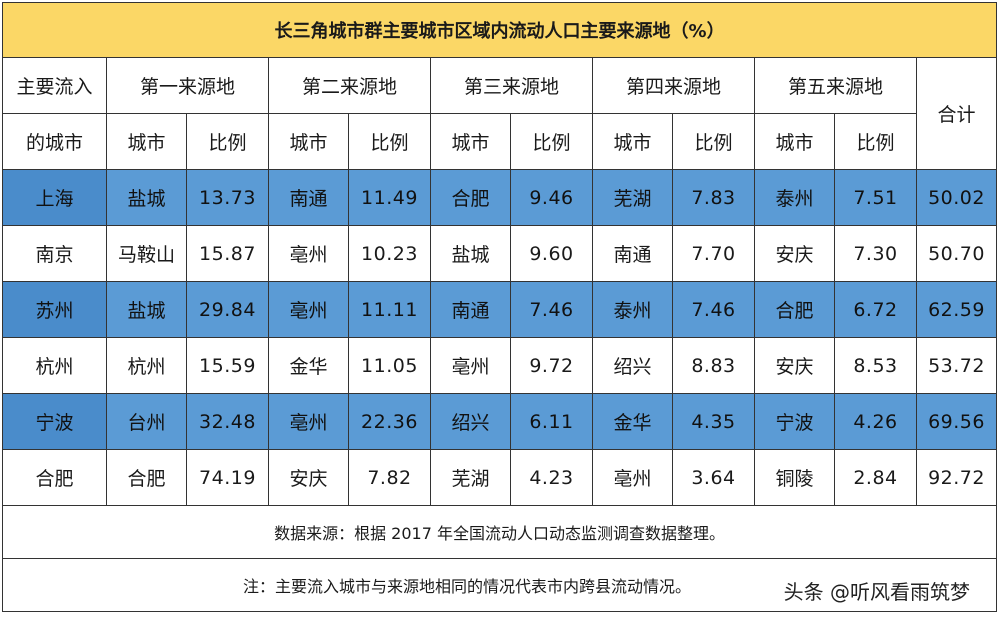 The height and width of the screenshot is (619, 1000). Describe the element at coordinates (227, 365) in the screenshot. I see `source-ratio-cell: 15.59` at that location.